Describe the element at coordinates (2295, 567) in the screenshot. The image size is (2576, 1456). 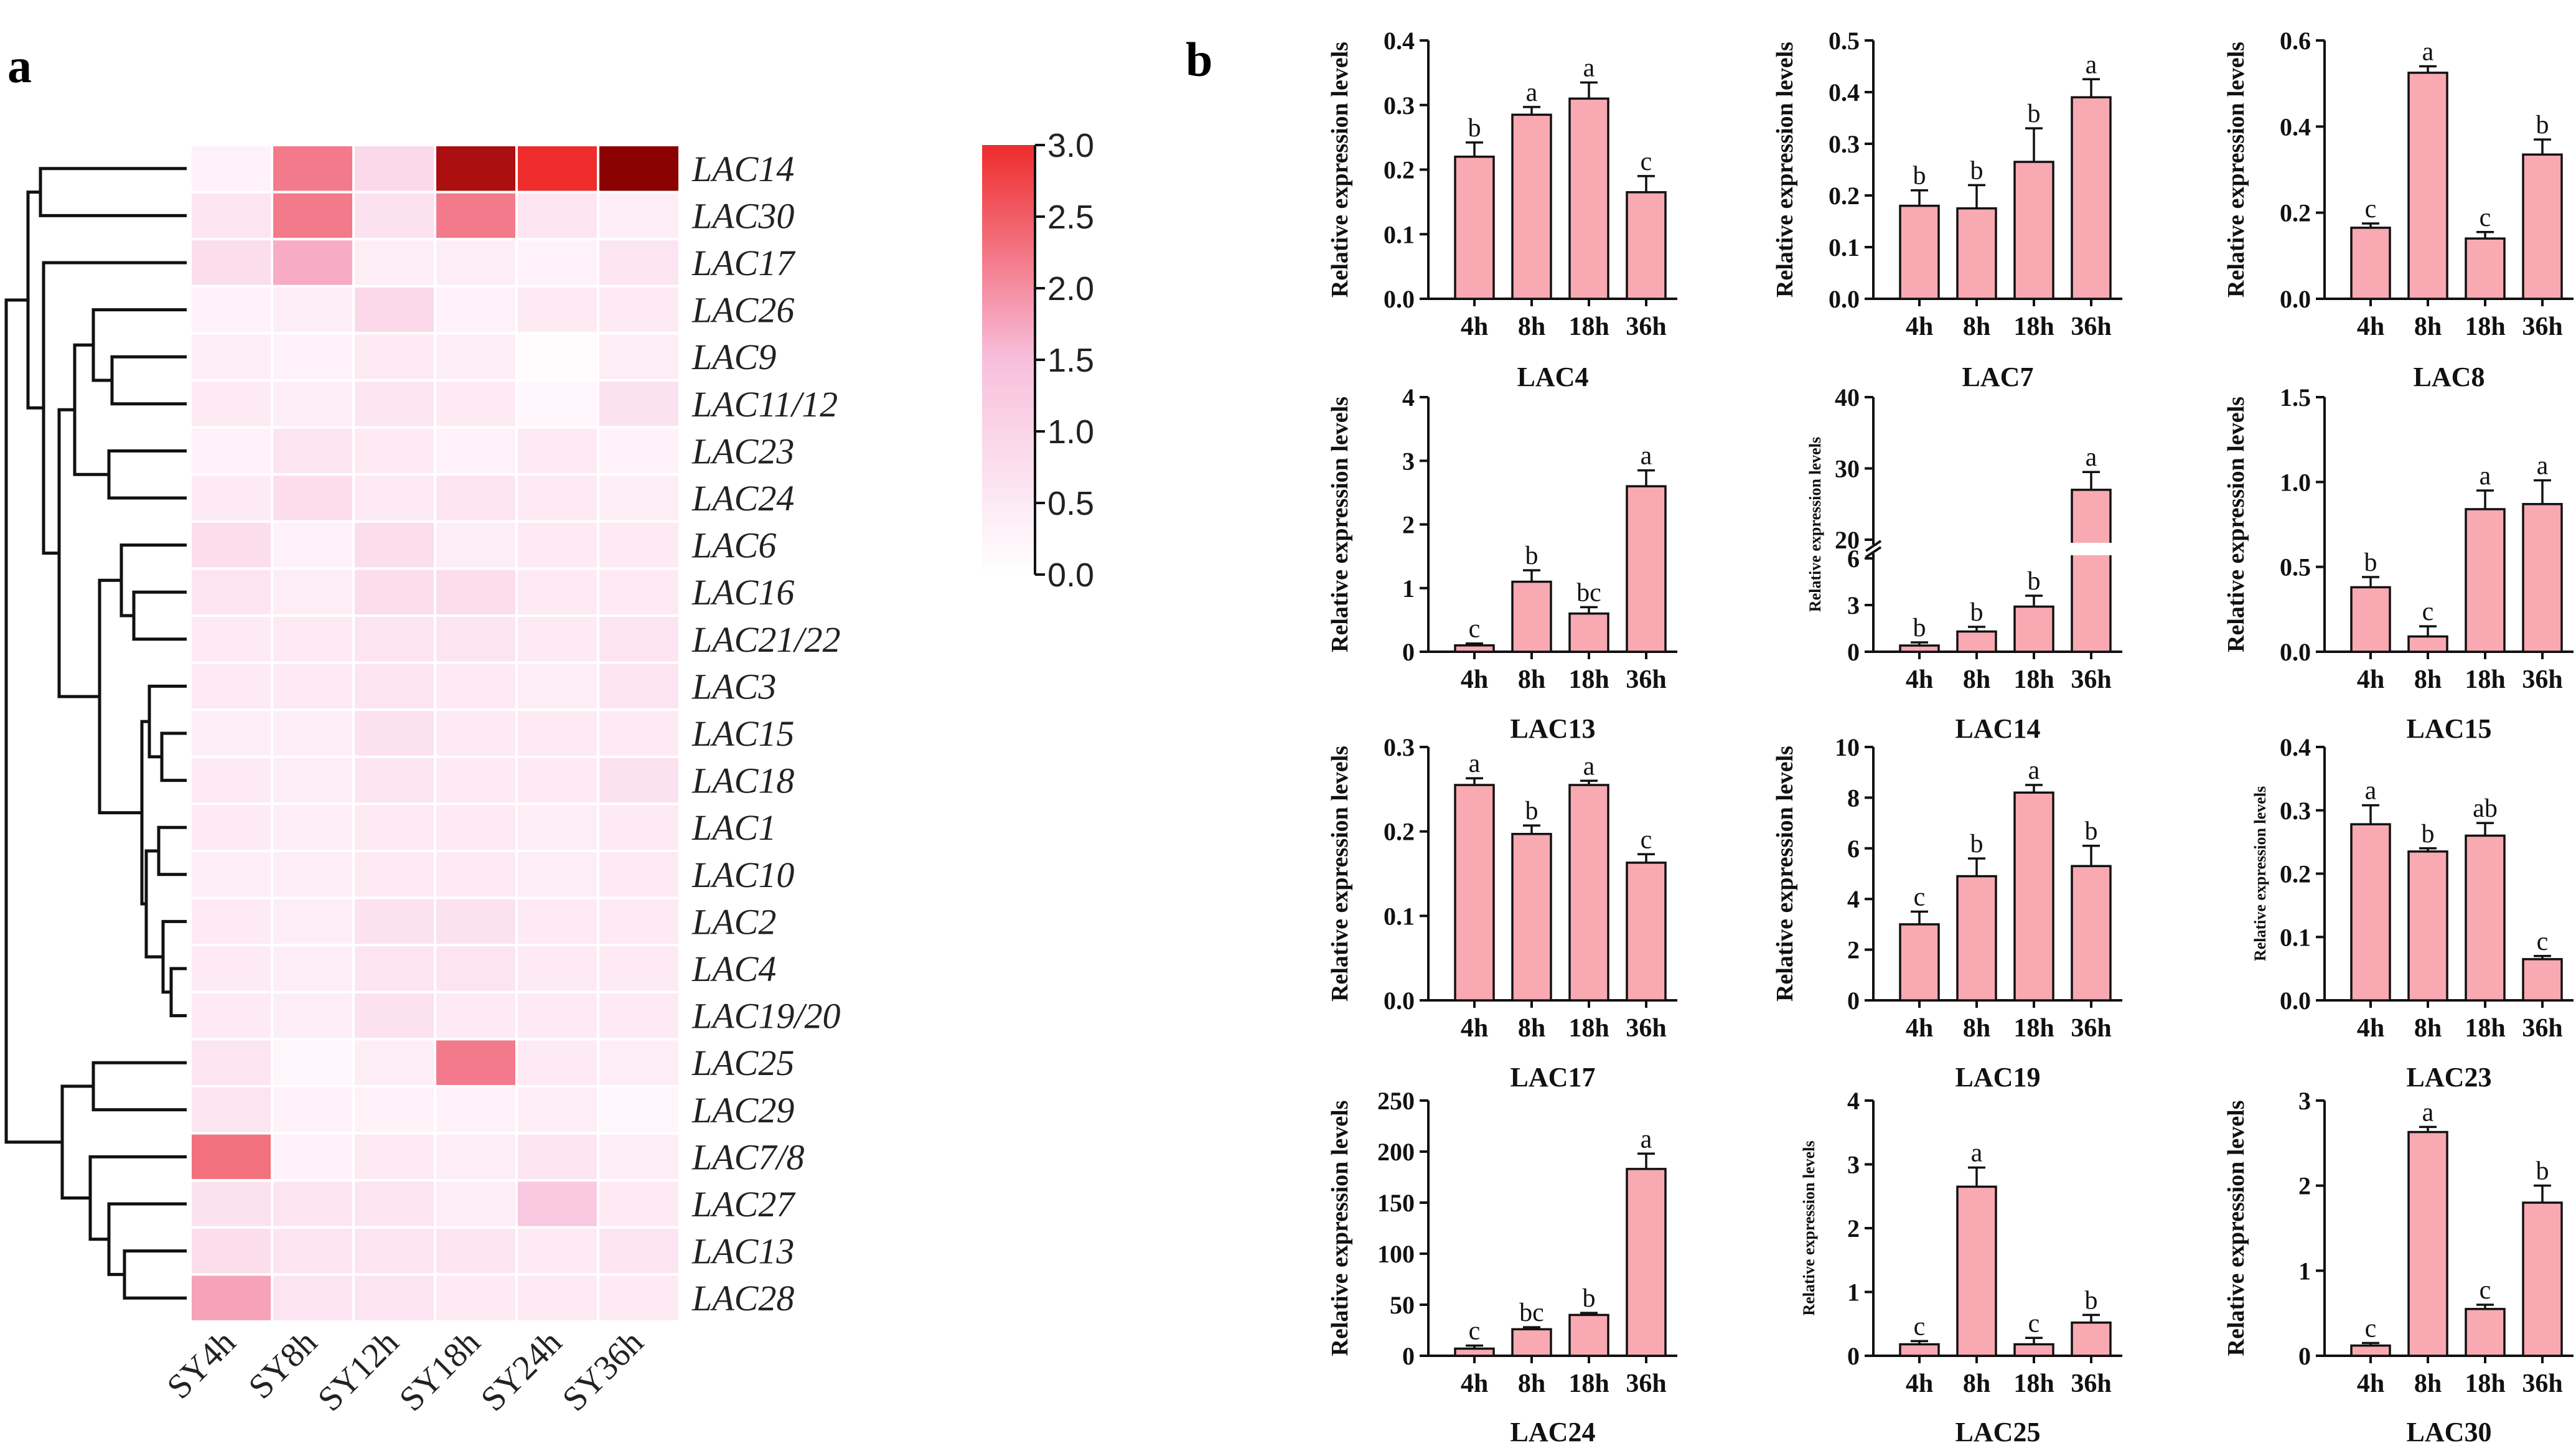
I see `y-tick-label: 0.5` at that location.